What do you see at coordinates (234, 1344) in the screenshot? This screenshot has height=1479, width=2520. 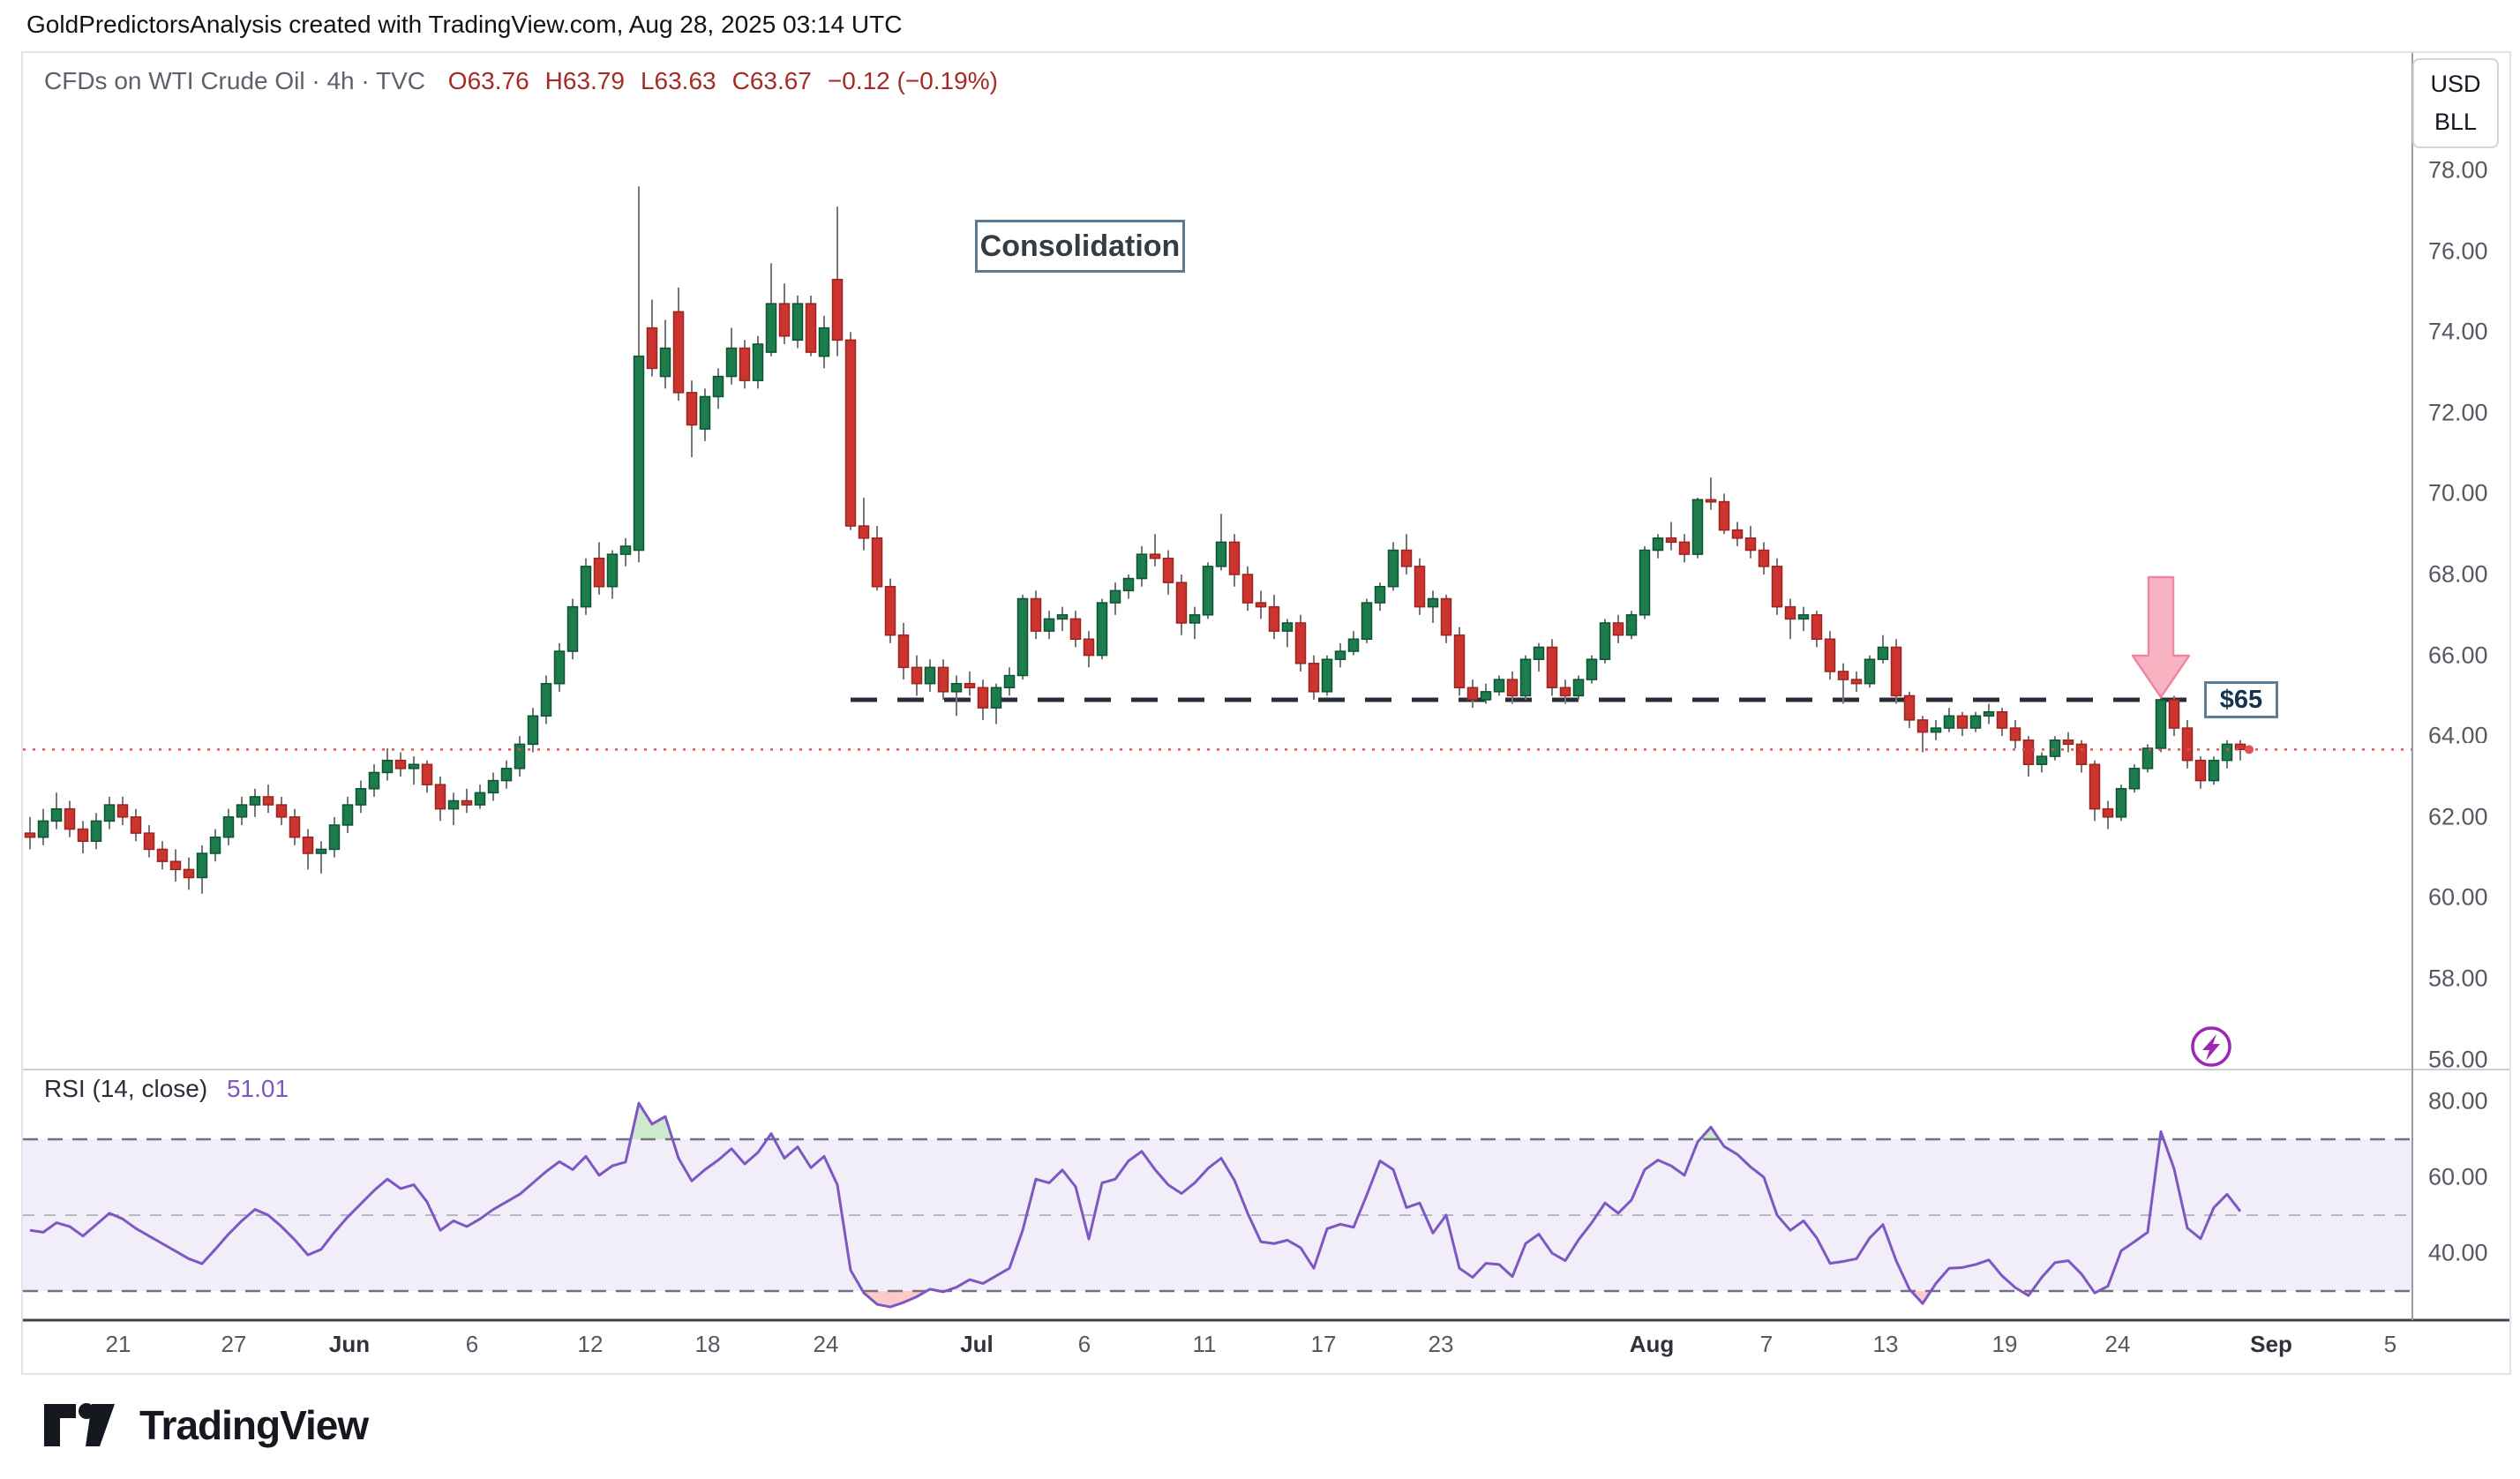 I see `time-tick: 27` at bounding box center [234, 1344].